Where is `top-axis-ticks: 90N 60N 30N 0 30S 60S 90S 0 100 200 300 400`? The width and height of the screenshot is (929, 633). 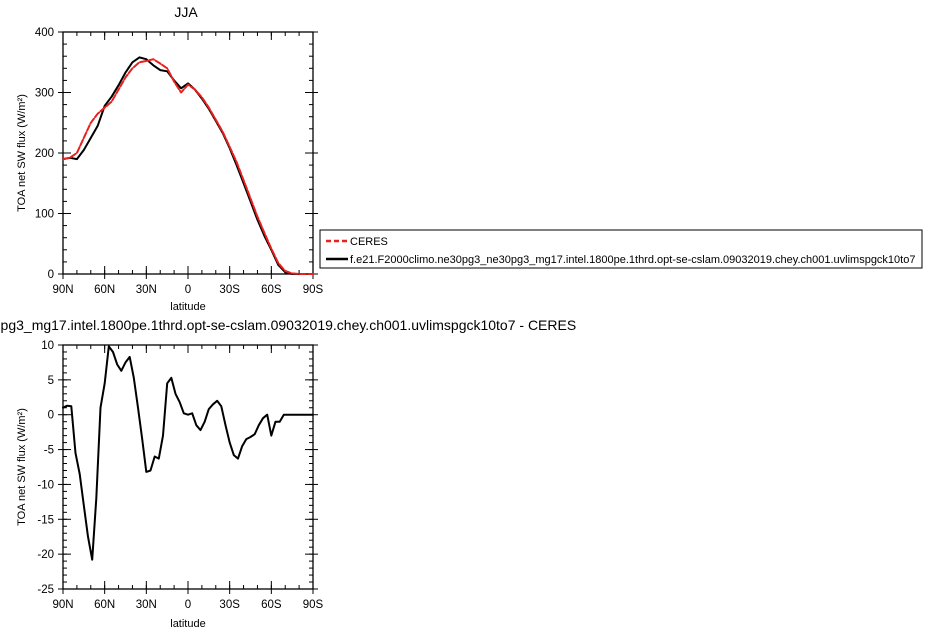
top-axis-ticks: 90N 60N 30N 0 30S 60S 90S 0 100 200 300 400 is located at coordinates (179, 161).